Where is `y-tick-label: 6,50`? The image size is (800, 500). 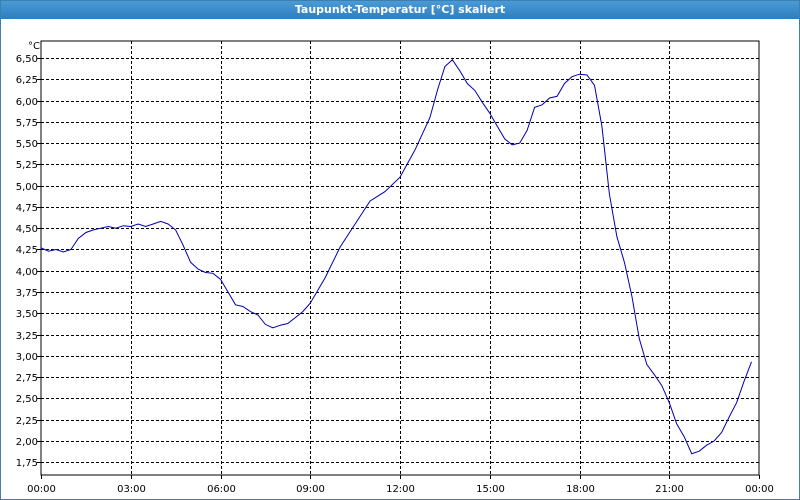
y-tick-label: 6,50 is located at coordinates (27, 59).